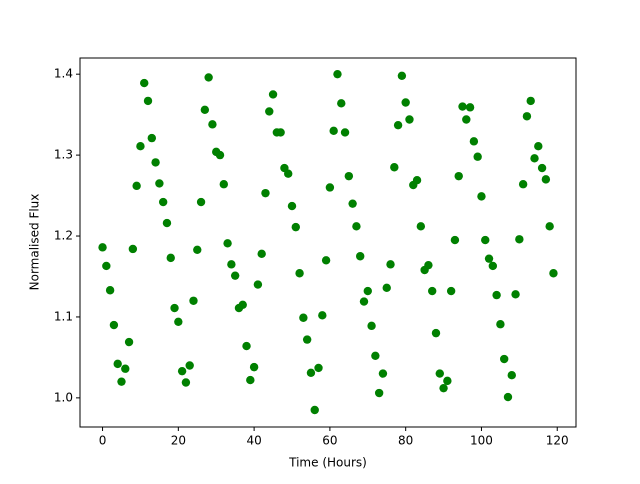 The image size is (640, 484). Describe the element at coordinates (178, 441) in the screenshot. I see `x-tick-label: 20` at that location.